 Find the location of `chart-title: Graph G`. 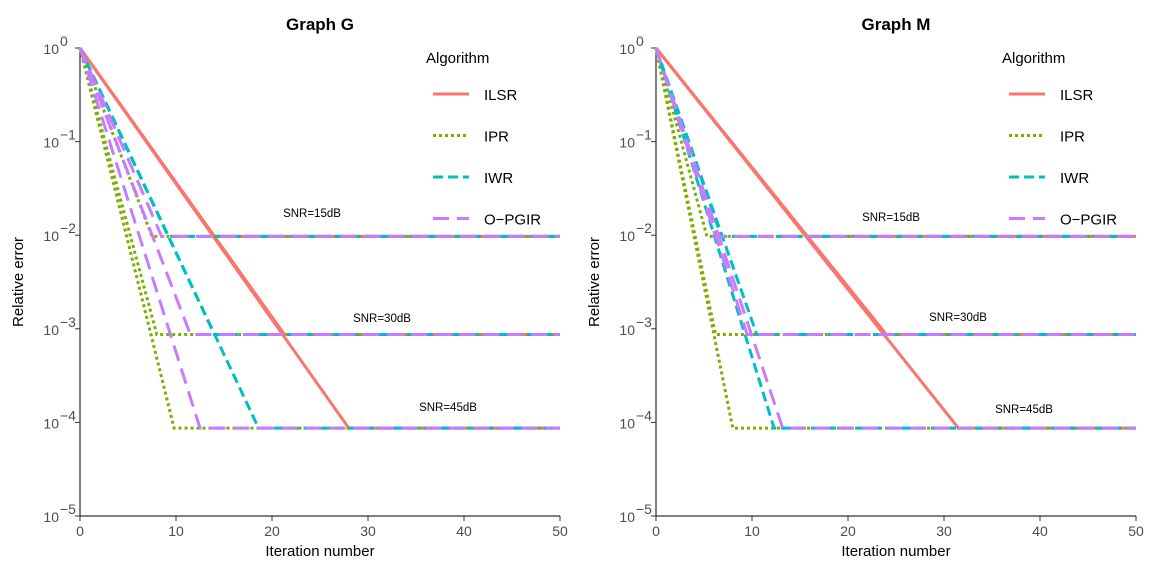

chart-title: Graph G is located at coordinates (320, 24).